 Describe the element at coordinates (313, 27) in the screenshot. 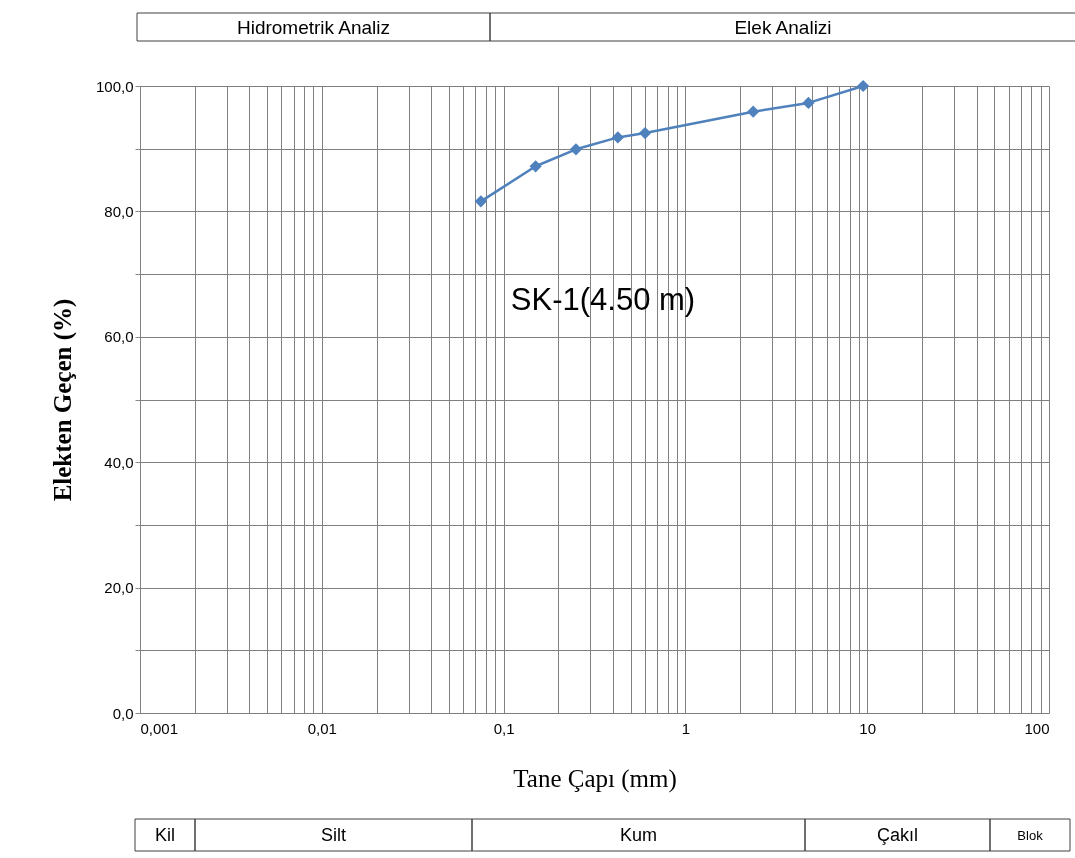

I see `text: Hidrometrik Analiz` at that location.